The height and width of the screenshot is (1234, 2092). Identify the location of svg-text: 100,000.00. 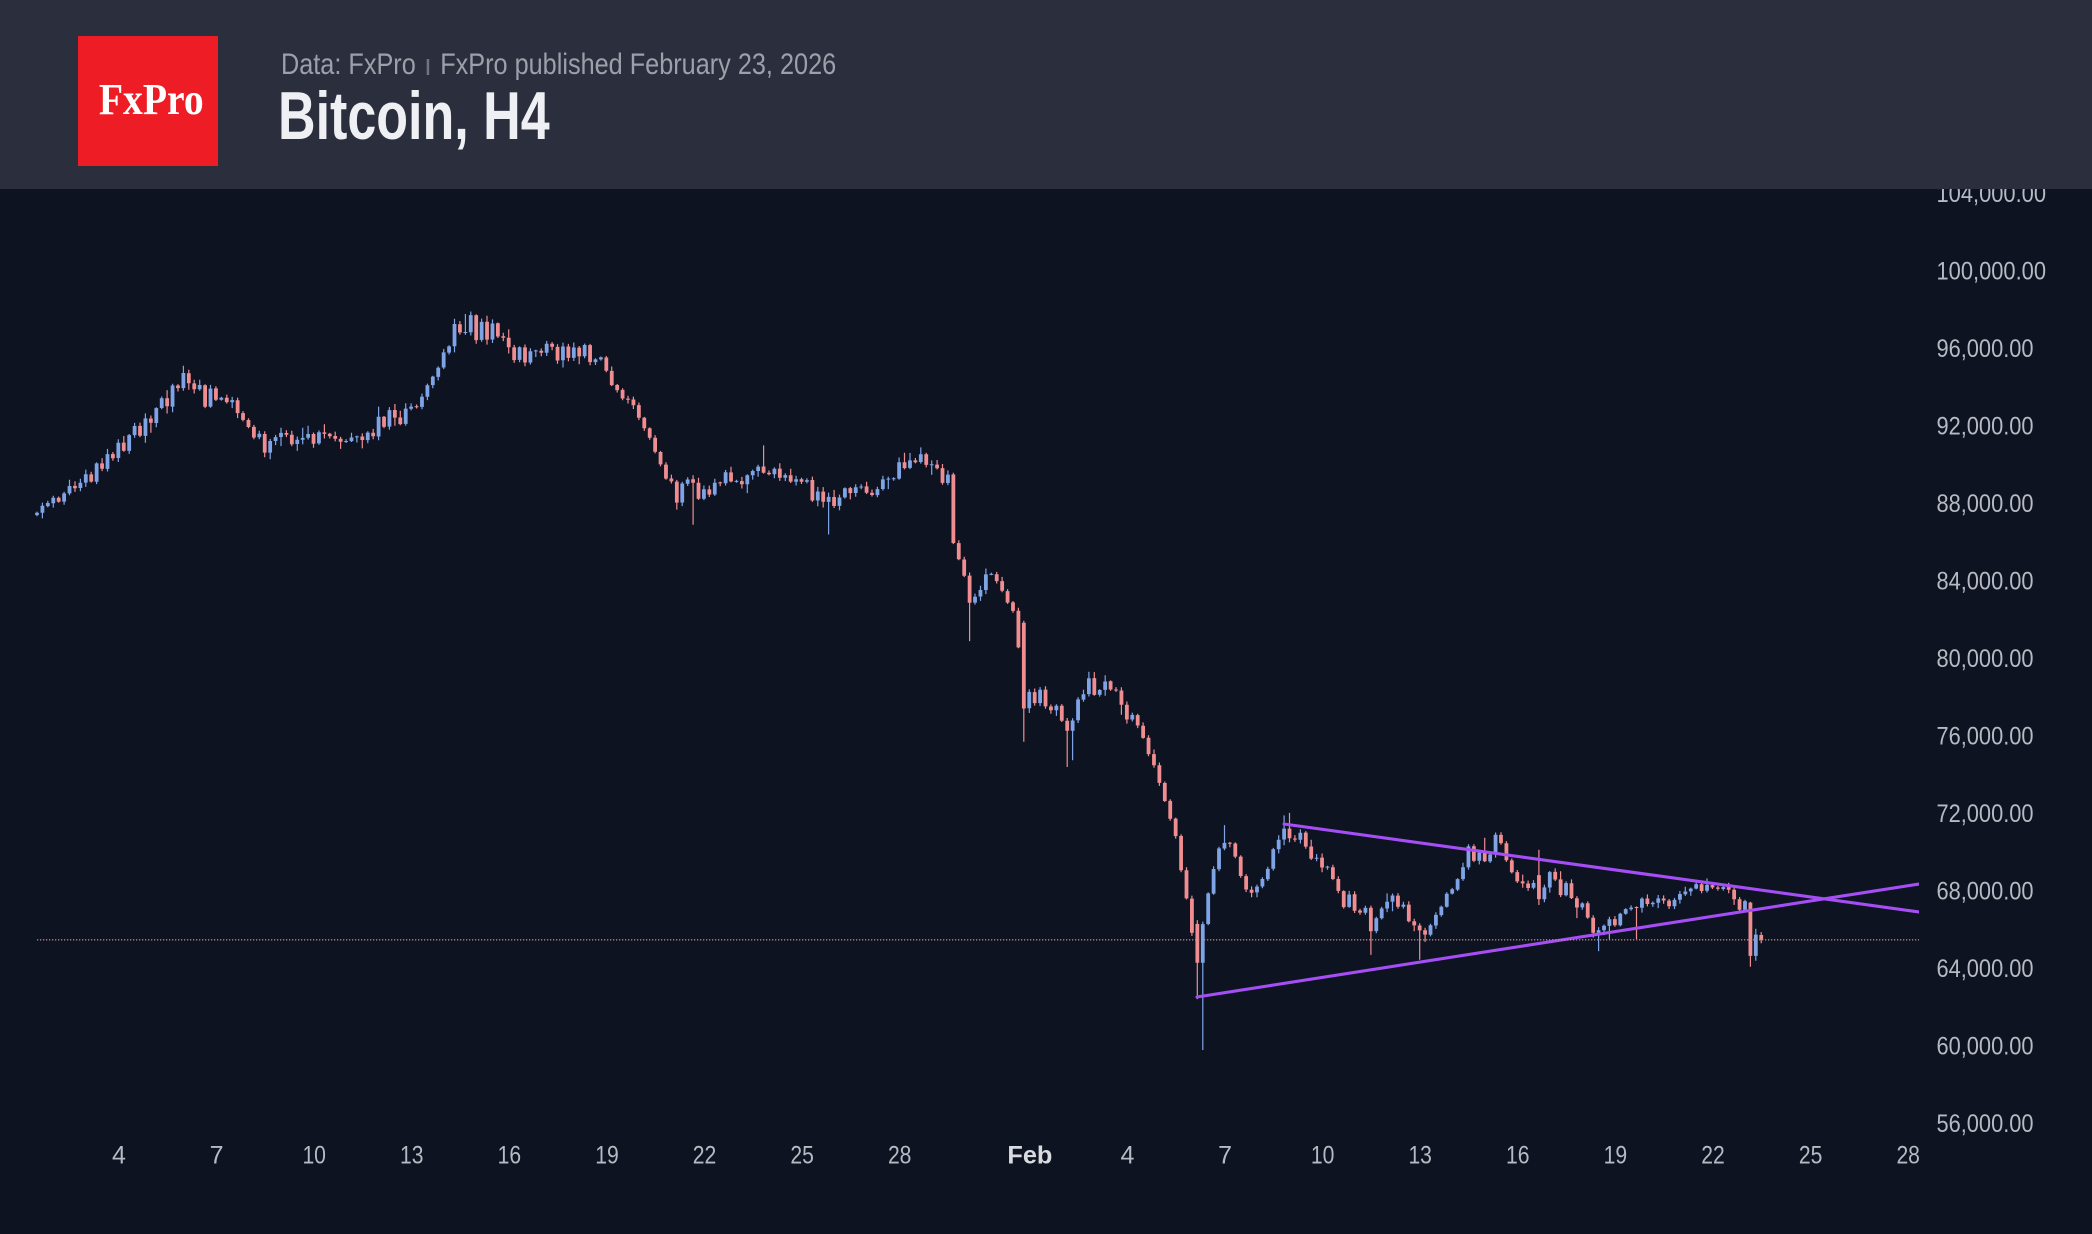
(1992, 272).